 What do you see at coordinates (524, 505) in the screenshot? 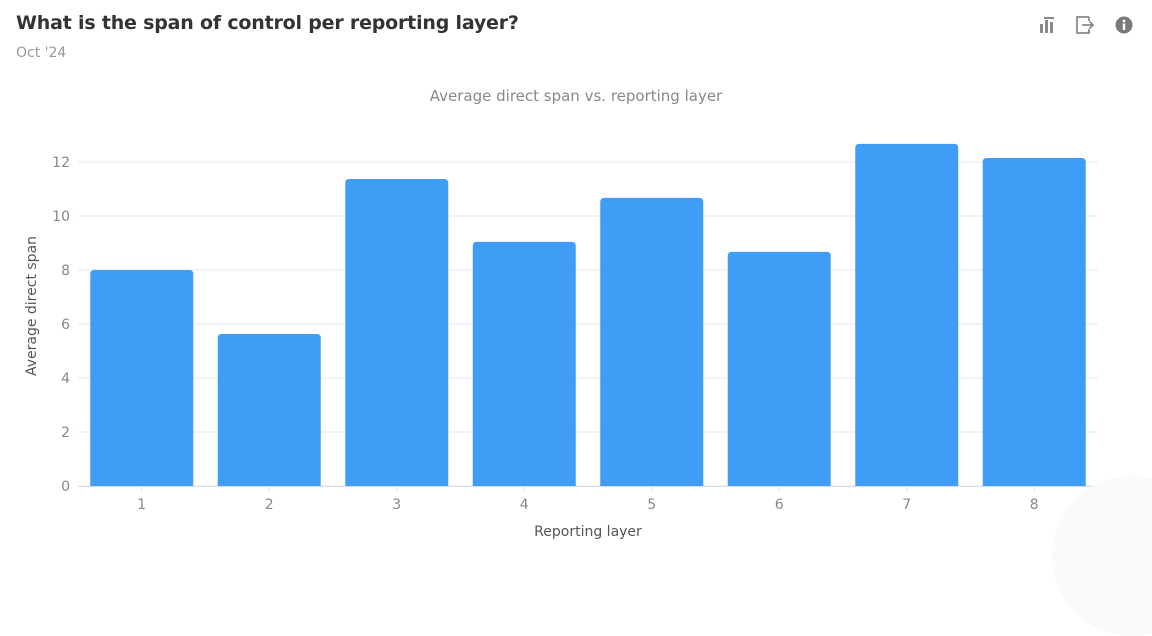
I see `x-tick-label: 4` at bounding box center [524, 505].